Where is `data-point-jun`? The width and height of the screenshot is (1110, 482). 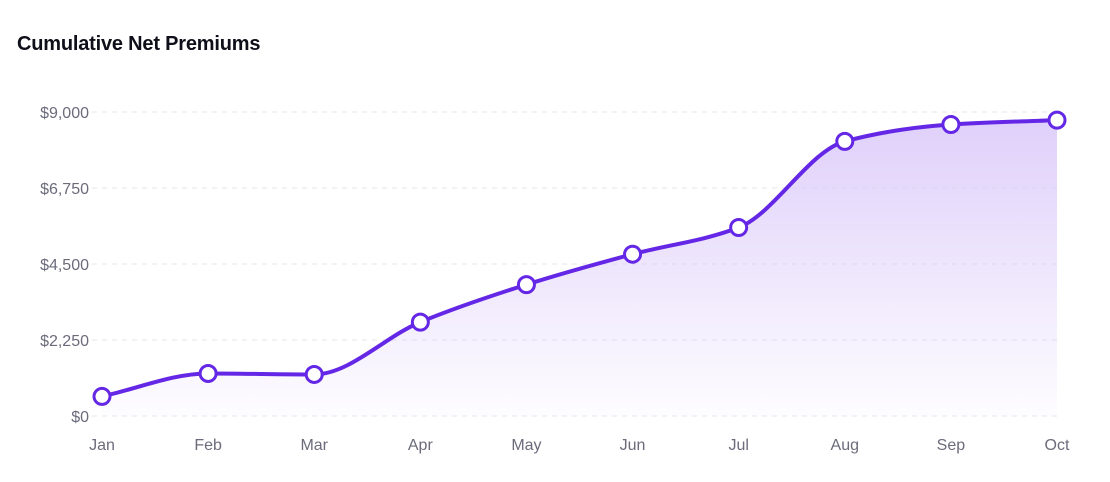
data-point-jun is located at coordinates (633, 254).